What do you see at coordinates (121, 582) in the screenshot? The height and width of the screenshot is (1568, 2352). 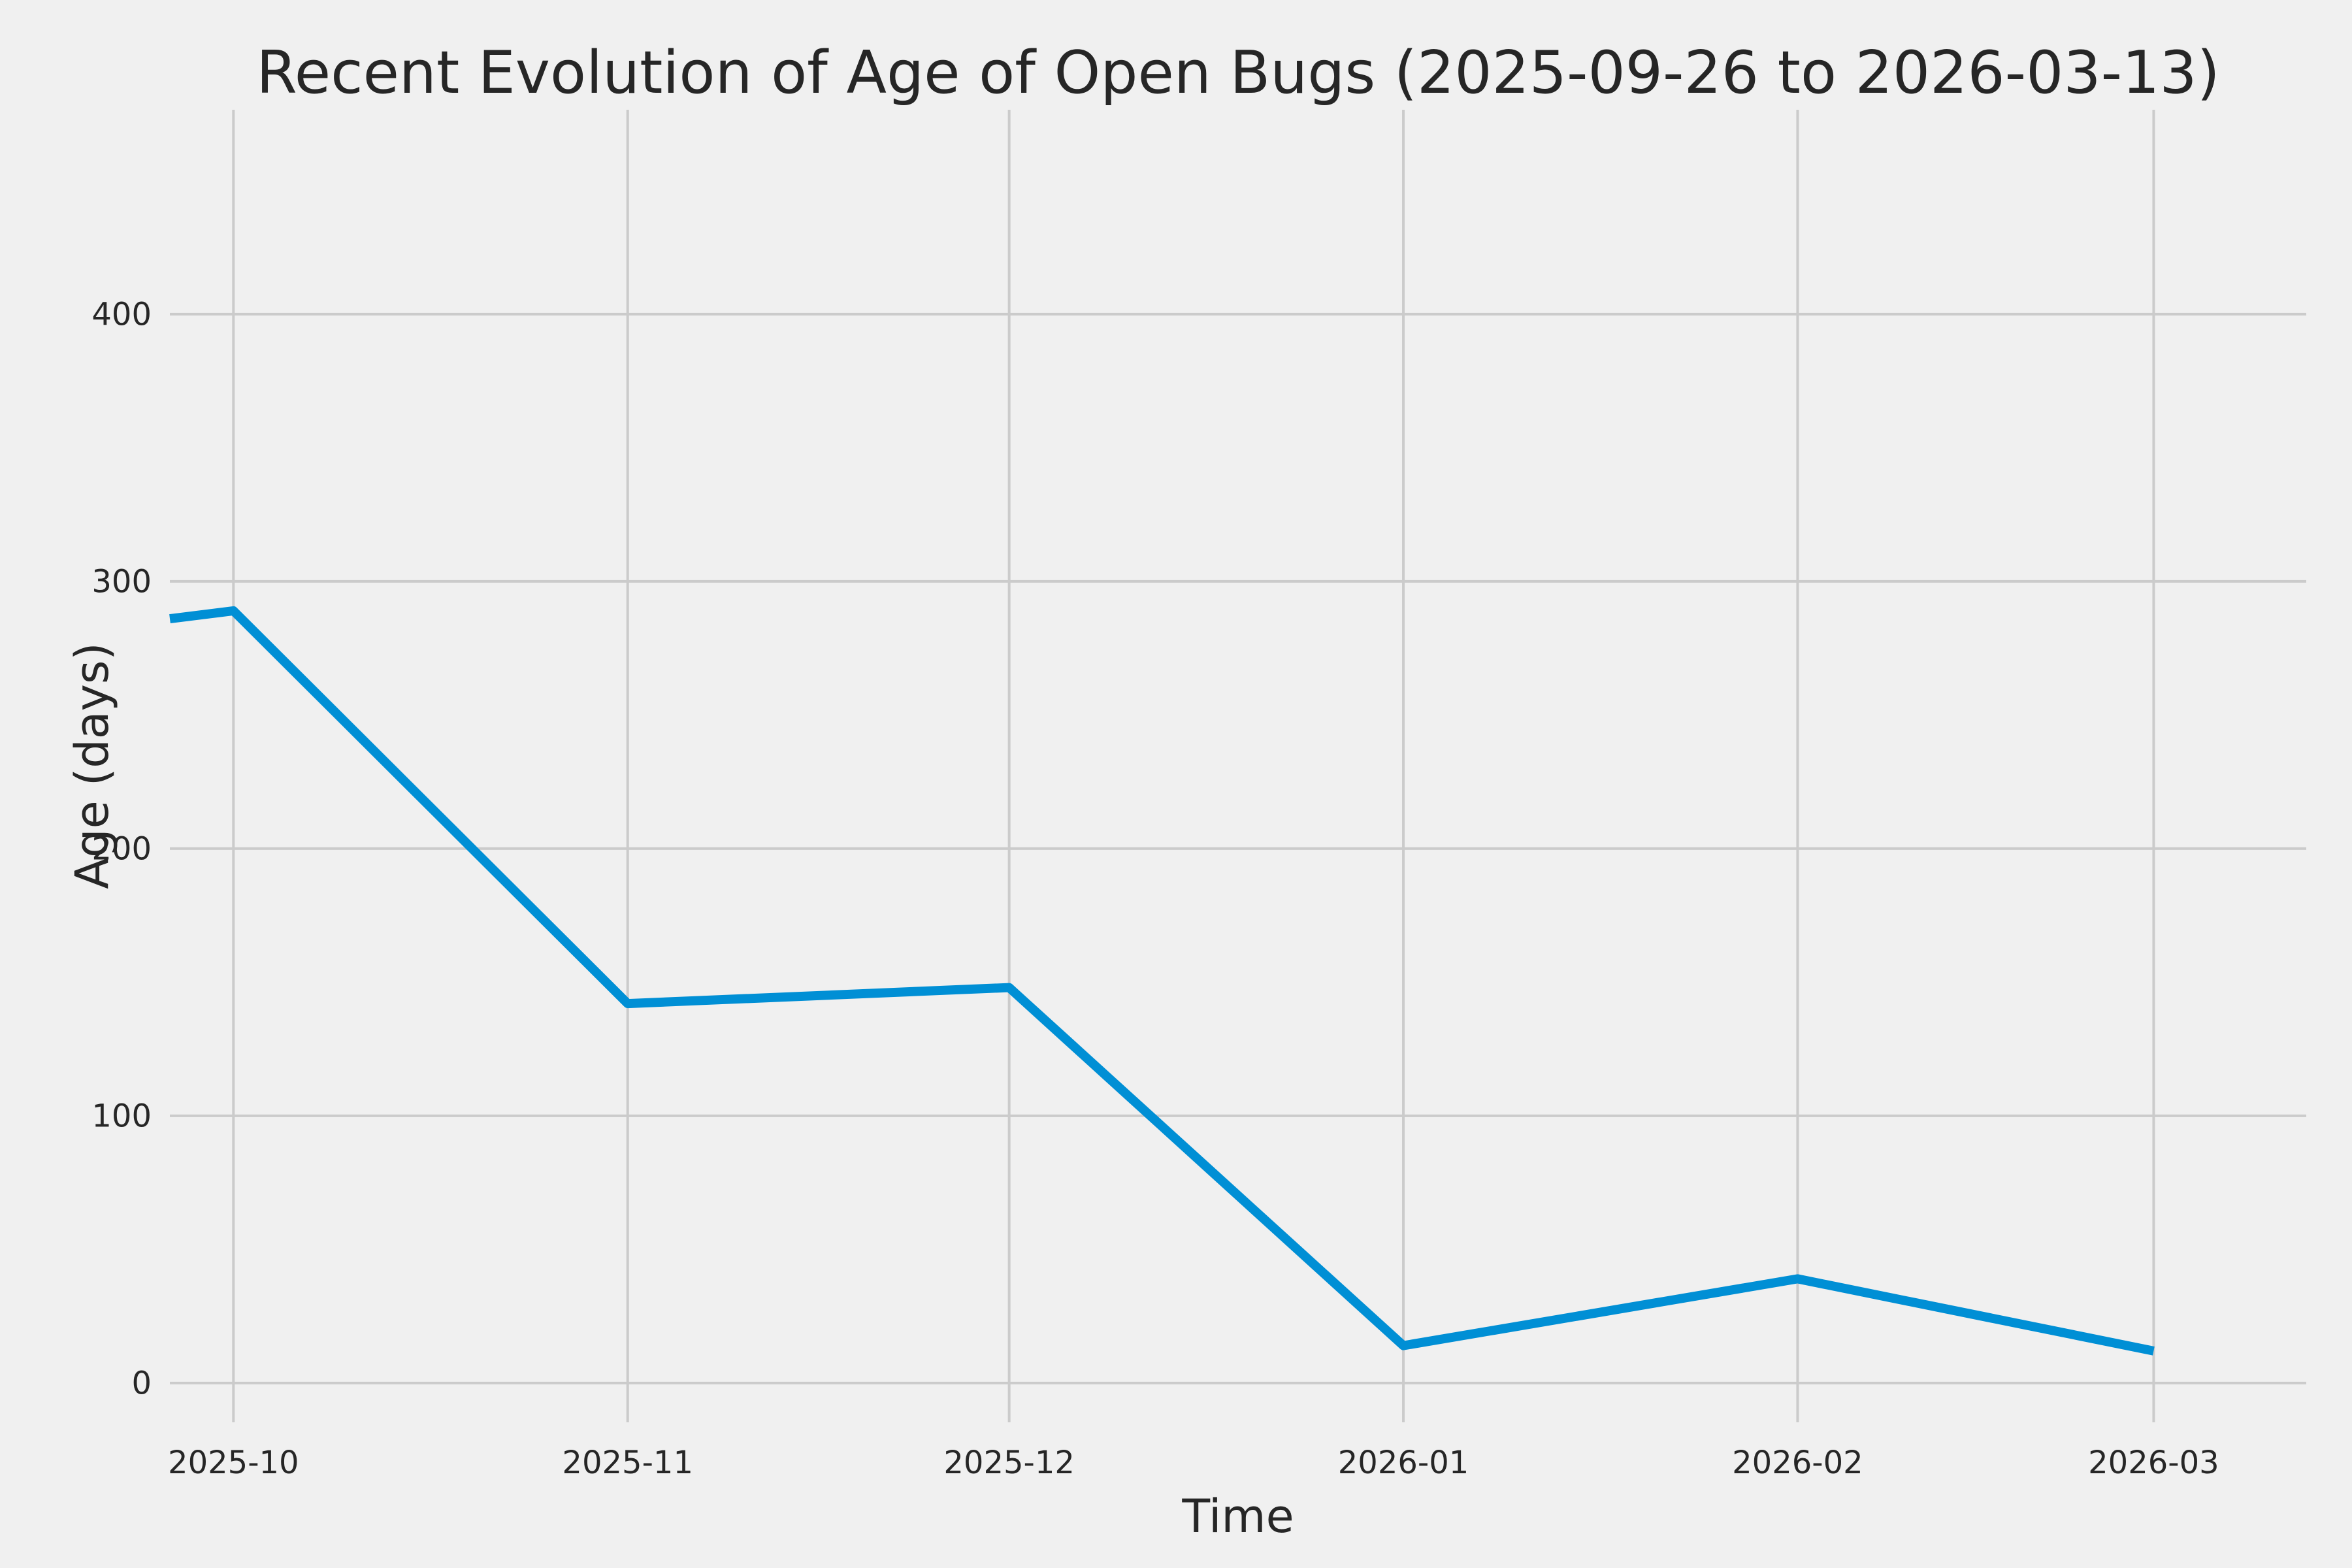 I see `y-tick-label: 300` at bounding box center [121, 582].